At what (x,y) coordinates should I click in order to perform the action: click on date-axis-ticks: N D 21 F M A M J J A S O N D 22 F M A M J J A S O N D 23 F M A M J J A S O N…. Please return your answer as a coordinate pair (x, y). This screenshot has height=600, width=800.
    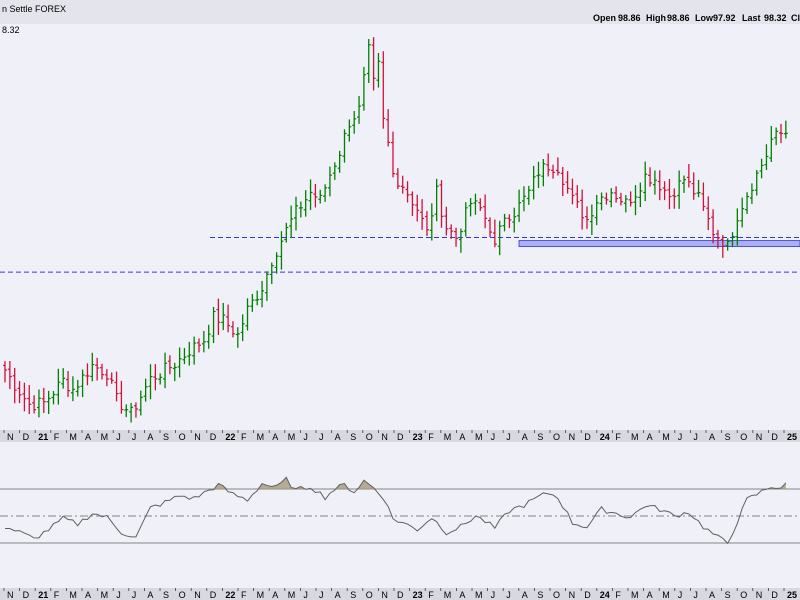
    Looking at the image, I should click on (400, 436).